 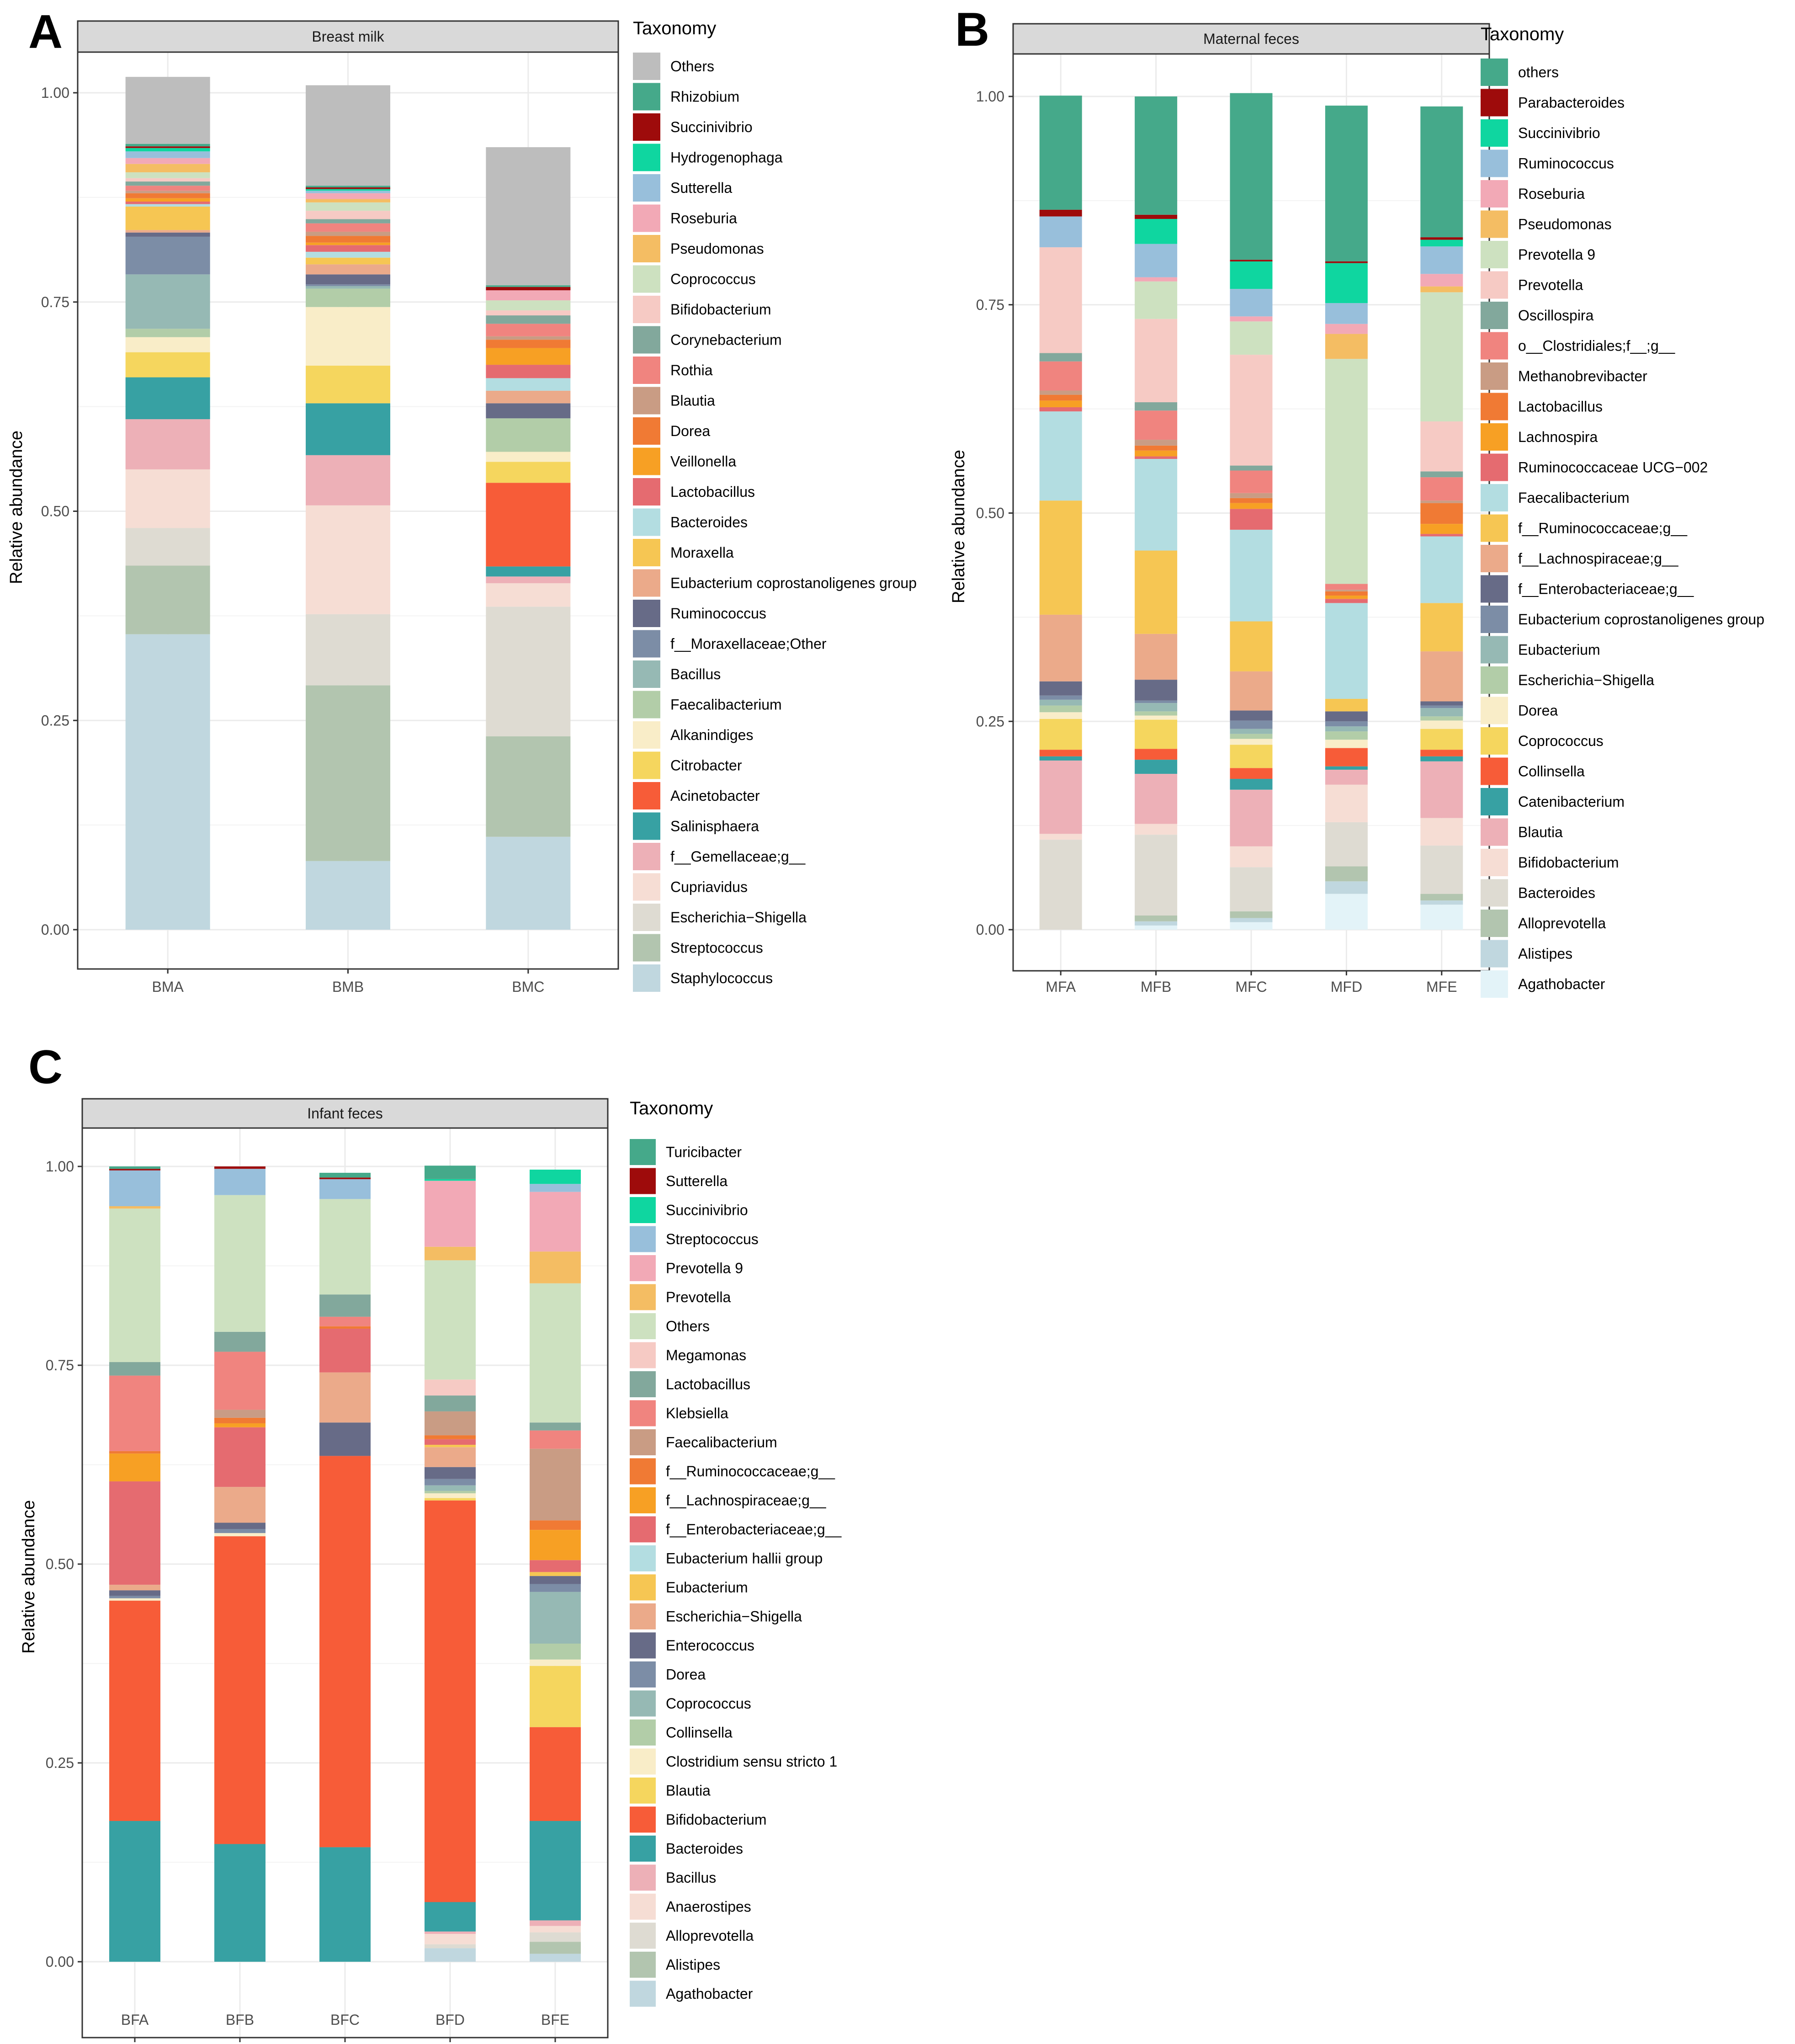 I want to click on pb-segment-mfe-eubacterium-coprostanoligenes-group, so click(x=1441, y=706).